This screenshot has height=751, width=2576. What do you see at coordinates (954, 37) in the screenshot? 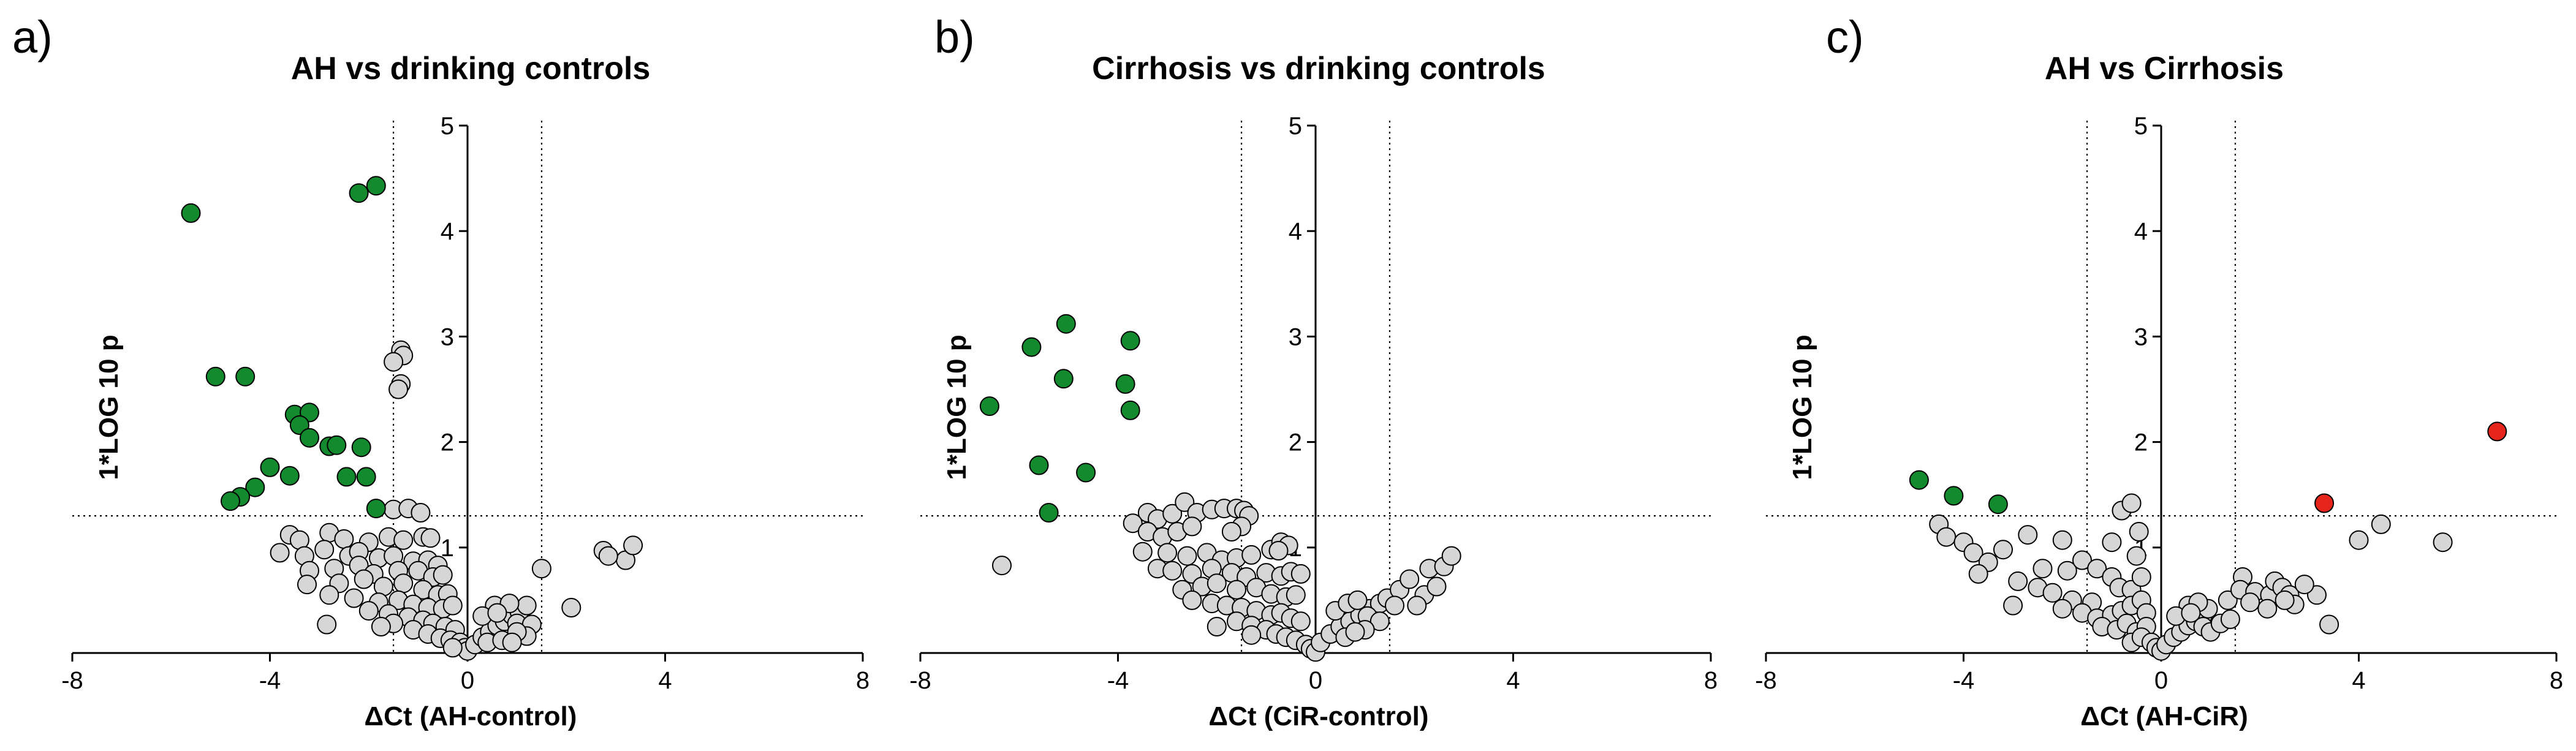
I see `panel-b-letter: b)` at bounding box center [954, 37].